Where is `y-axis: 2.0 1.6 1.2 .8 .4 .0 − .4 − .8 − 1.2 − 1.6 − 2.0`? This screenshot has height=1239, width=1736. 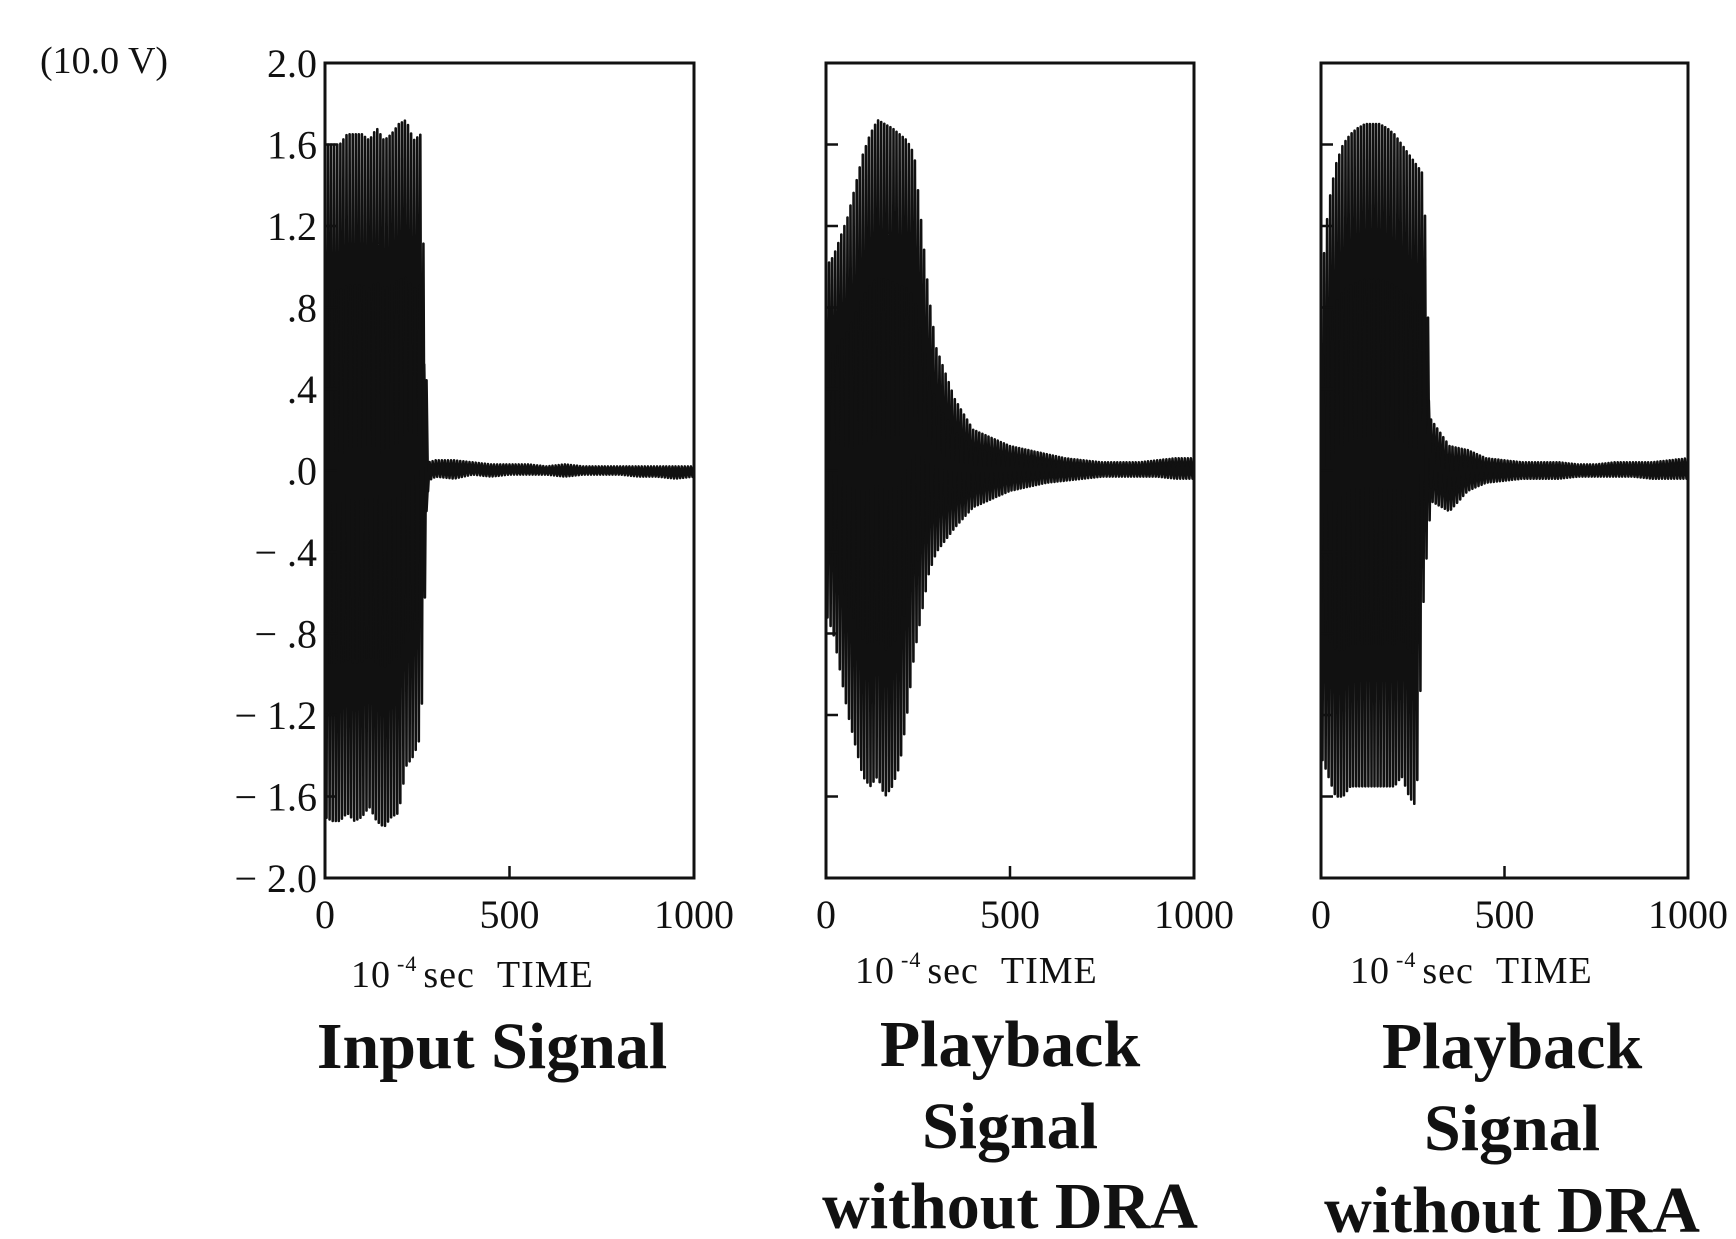 y-axis: 2.0 1.6 1.2 .8 .4 .0 − .4 − .8 − 1.2 − 1.6 − 2.0 is located at coordinates (285, 471).